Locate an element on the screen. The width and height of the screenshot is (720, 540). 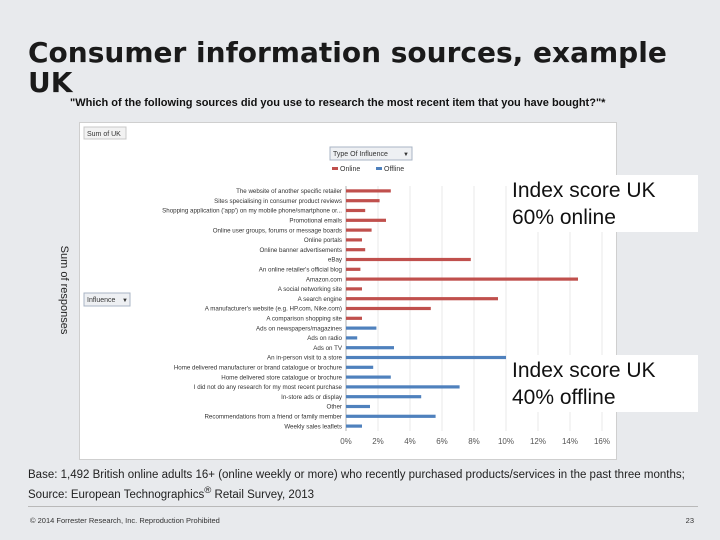
sum-field-button is located at coordinates (105, 133).